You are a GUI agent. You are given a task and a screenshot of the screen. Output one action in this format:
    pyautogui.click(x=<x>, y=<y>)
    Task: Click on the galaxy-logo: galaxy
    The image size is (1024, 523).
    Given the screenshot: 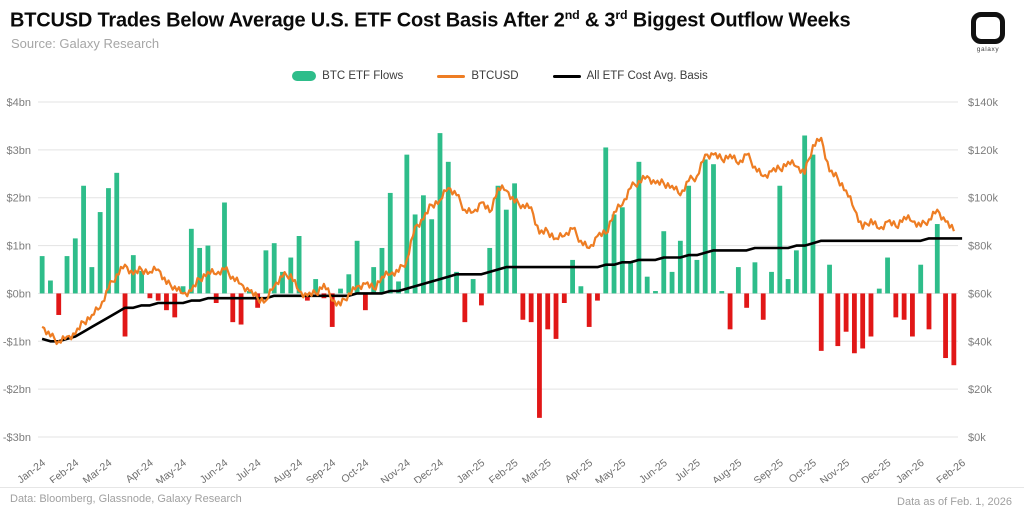 What is the action you would take?
    pyautogui.click(x=988, y=32)
    